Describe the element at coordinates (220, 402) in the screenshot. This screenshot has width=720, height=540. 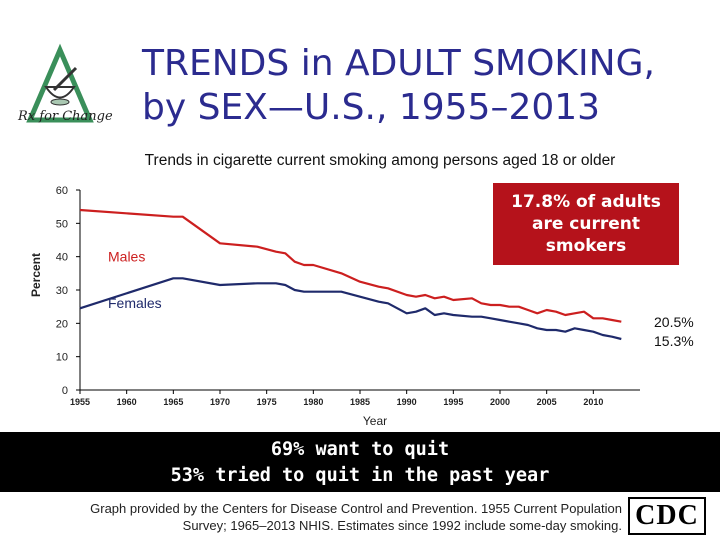
I see `x-tick-label: 1970` at that location.